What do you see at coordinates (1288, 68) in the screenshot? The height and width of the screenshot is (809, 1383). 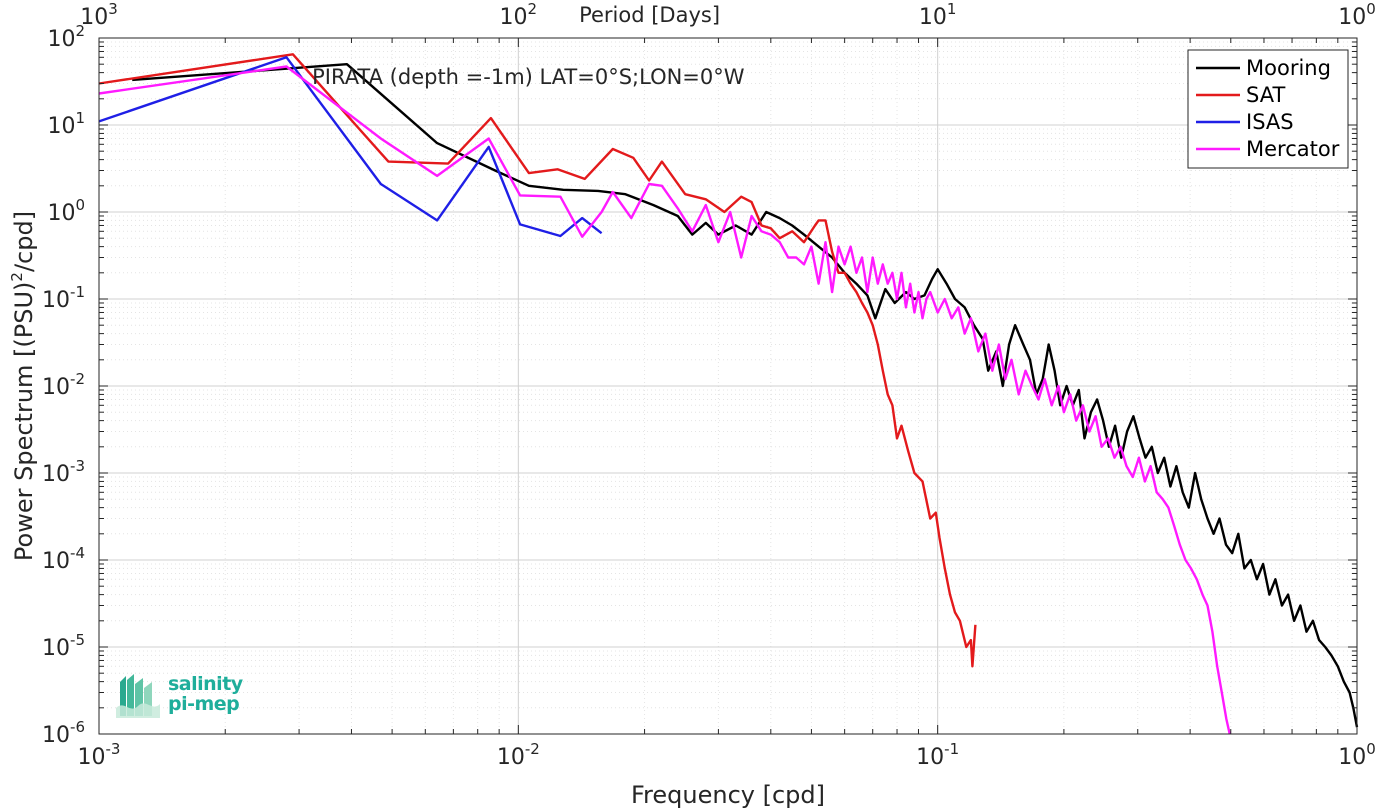 I see `legend-label-mooring: Mooring` at bounding box center [1288, 68].